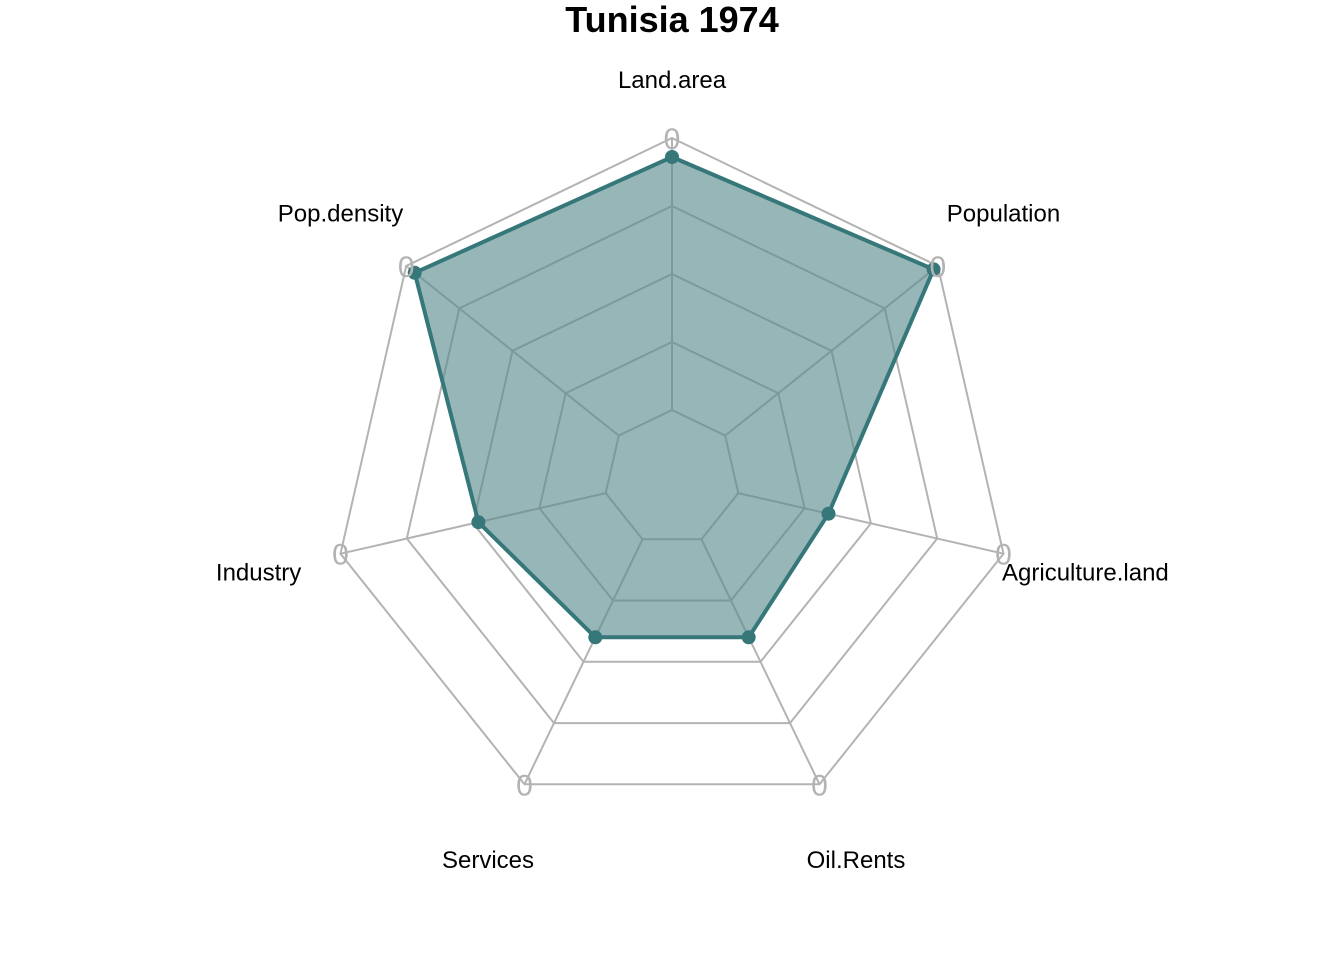  What do you see at coordinates (748, 637) in the screenshot?
I see `data-point-oil-rents` at bounding box center [748, 637].